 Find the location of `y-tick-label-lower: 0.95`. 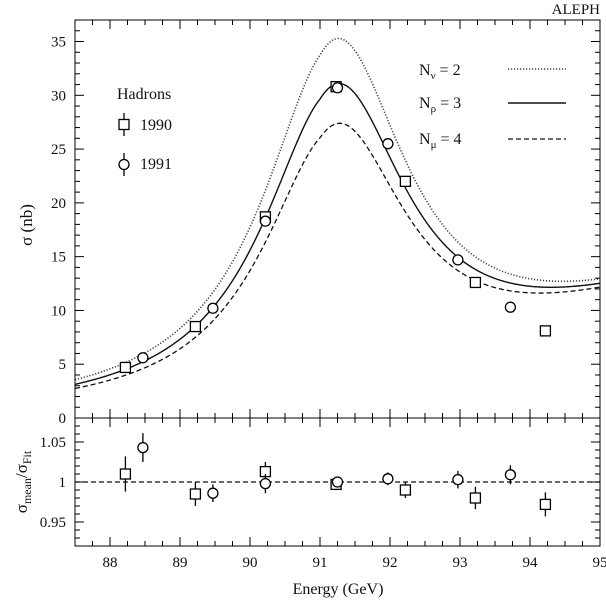

y-tick-label-lower: 0.95 is located at coordinates (53, 523).